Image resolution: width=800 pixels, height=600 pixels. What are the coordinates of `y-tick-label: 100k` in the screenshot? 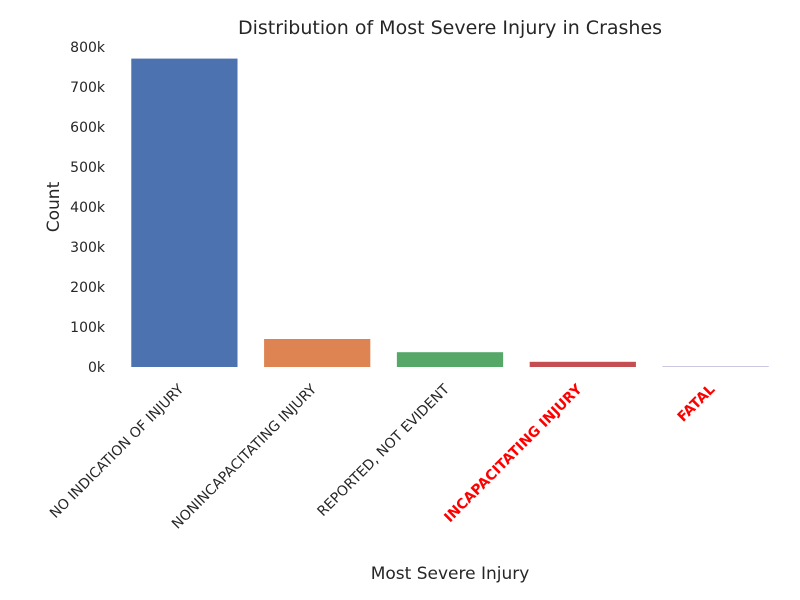 It's located at (88, 328).